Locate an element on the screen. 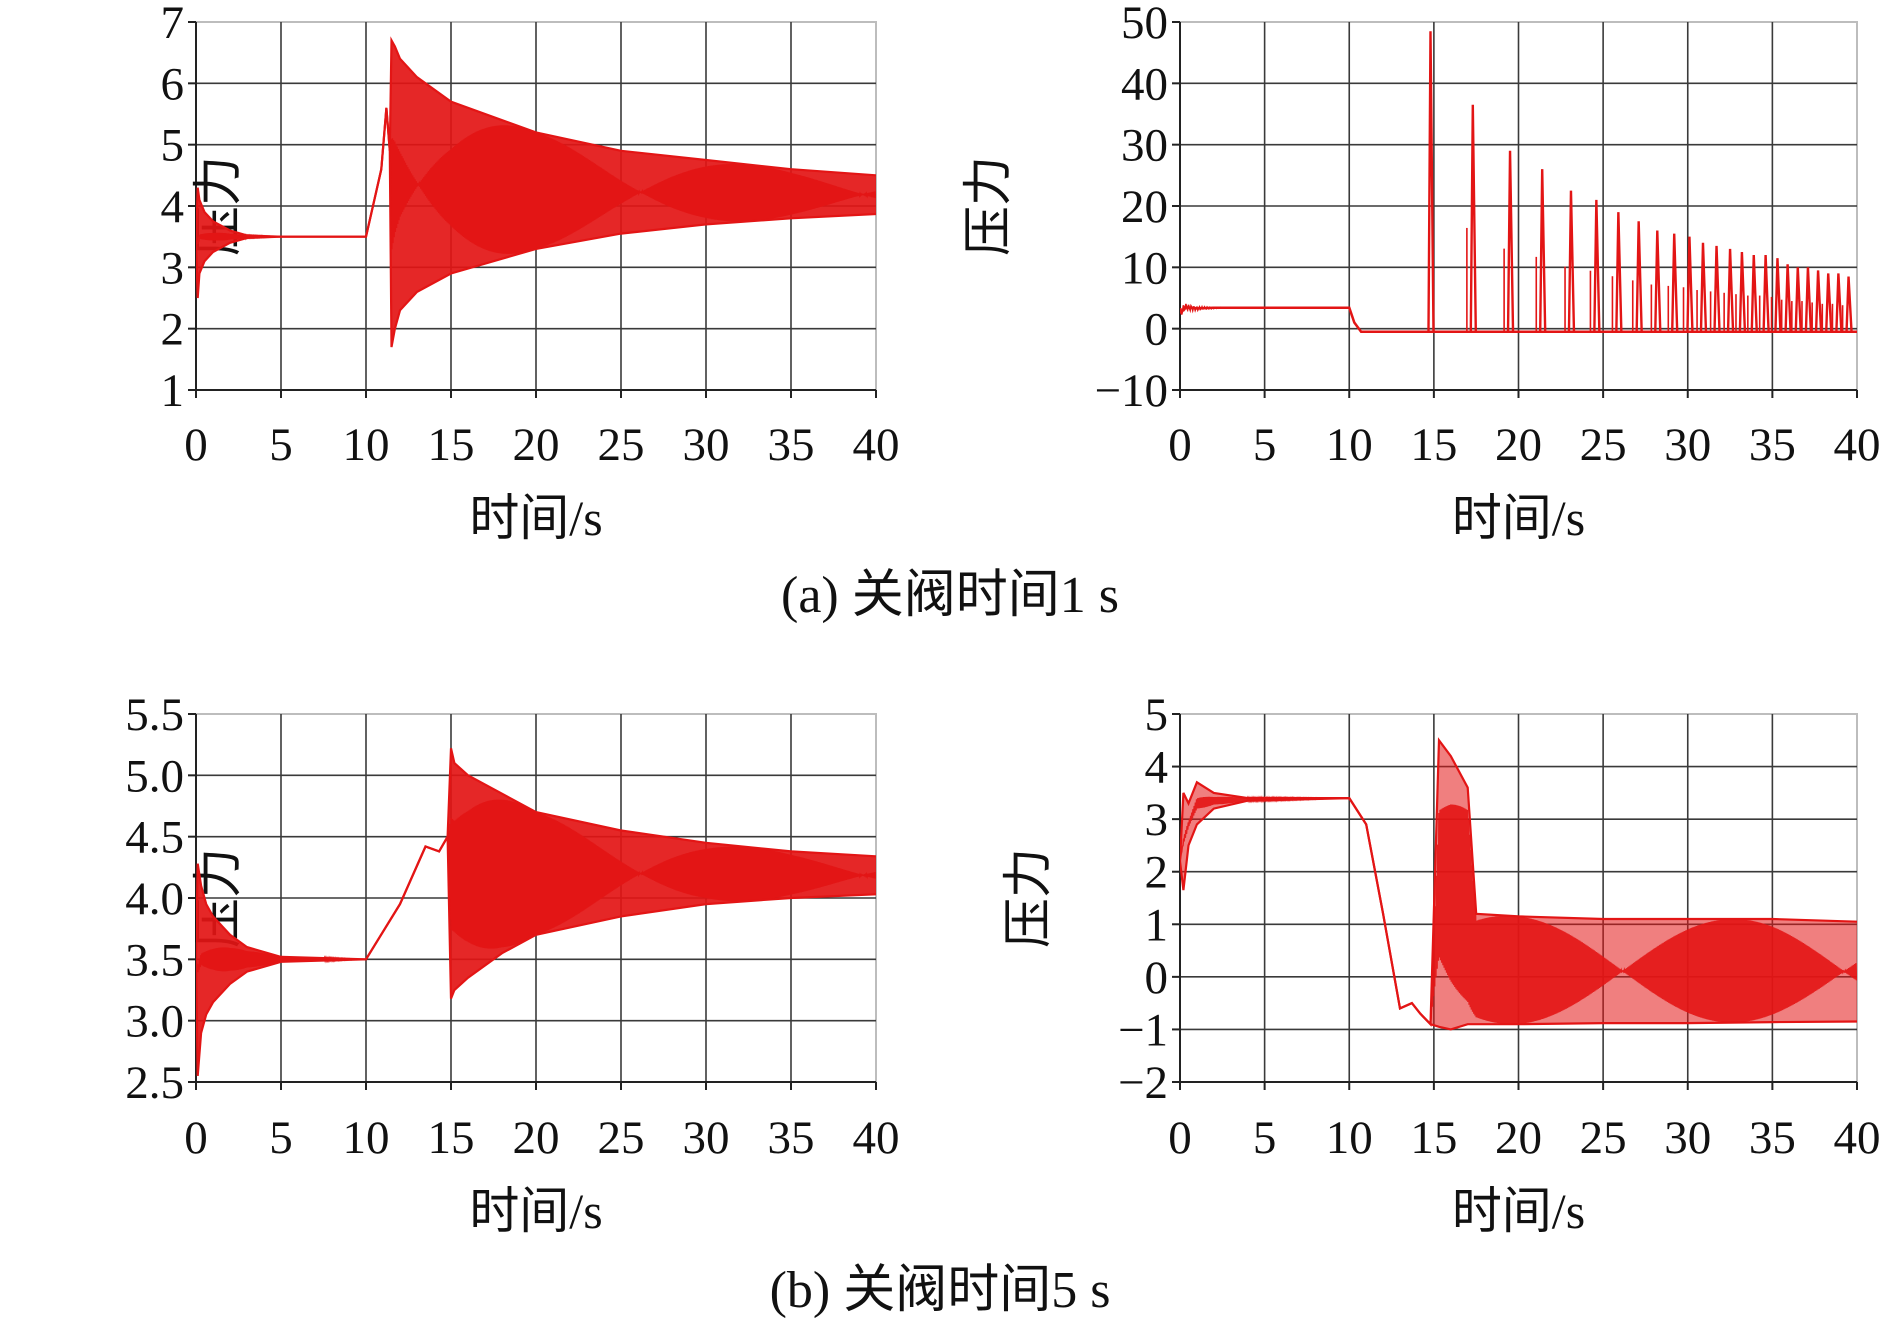 The image size is (1890, 1322). y-tick-label: 10 is located at coordinates (1144, 268).